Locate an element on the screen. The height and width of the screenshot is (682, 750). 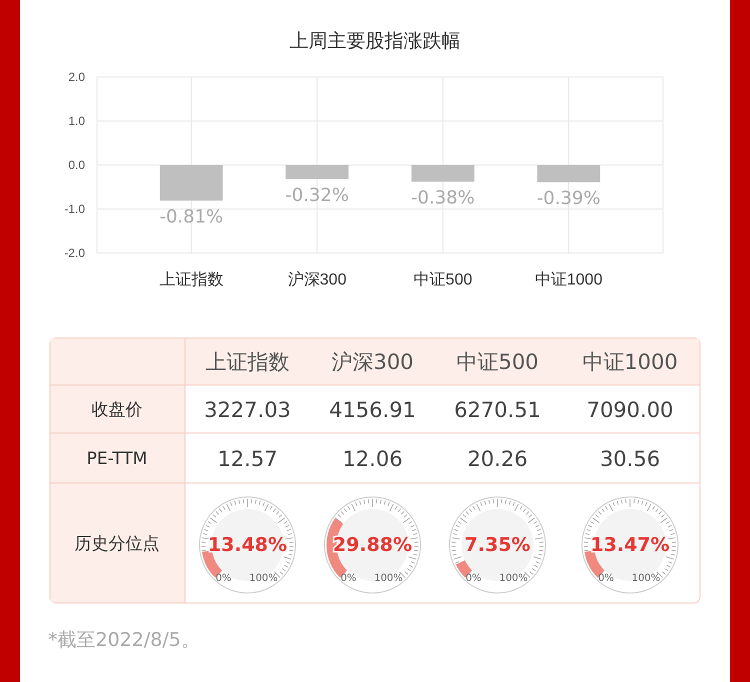
category-label: 历史分位点 is located at coordinates (117, 544).